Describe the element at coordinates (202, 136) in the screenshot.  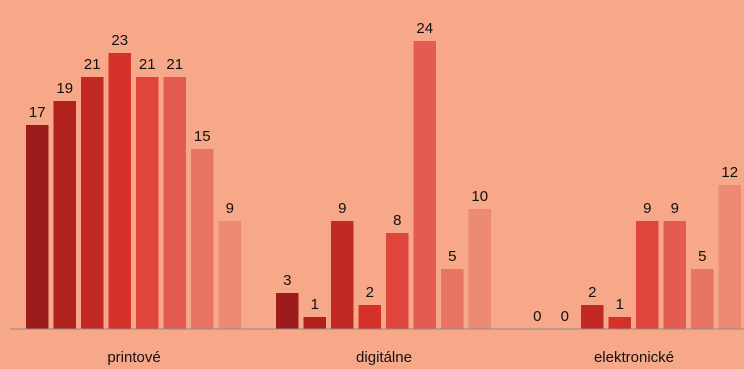
I see `value-label-0-6: 15` at that location.